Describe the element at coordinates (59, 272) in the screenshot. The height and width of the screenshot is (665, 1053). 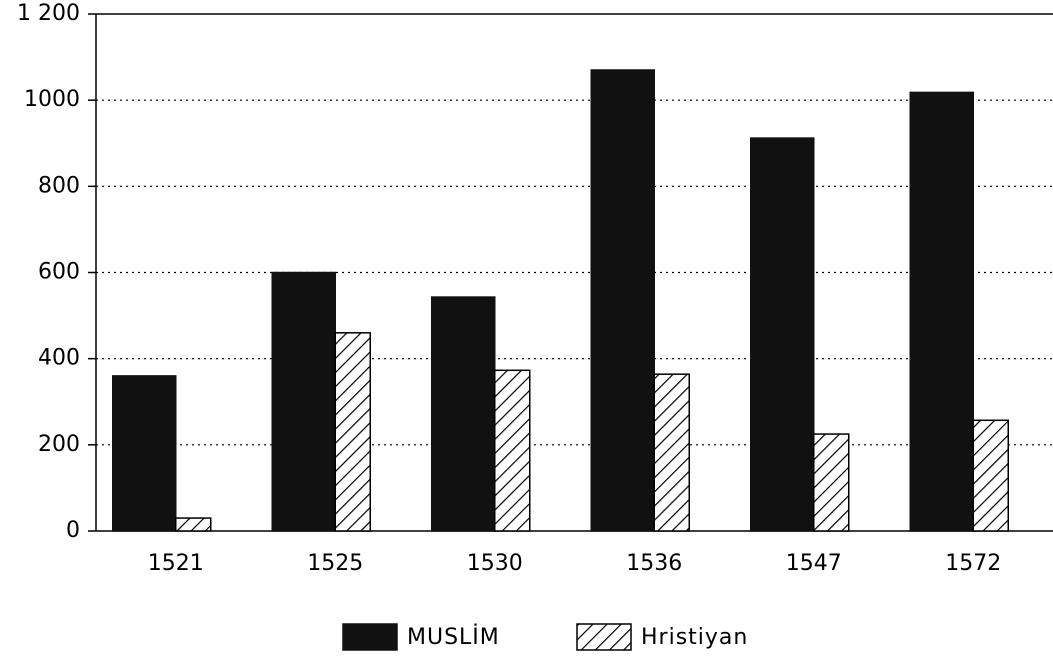
I see `y-tick-label: 600` at that location.